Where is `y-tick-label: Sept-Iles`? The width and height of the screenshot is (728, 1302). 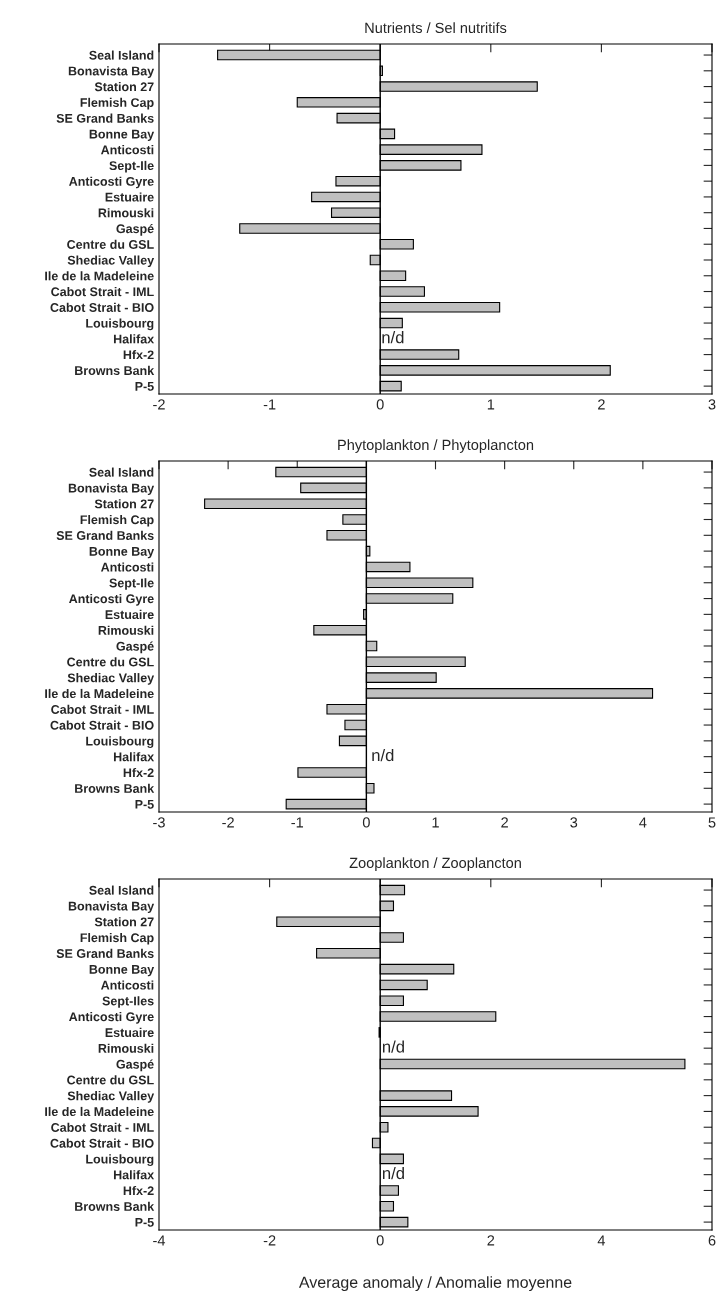
y-tick-label: Sept-Iles is located at coordinates (128, 1002).